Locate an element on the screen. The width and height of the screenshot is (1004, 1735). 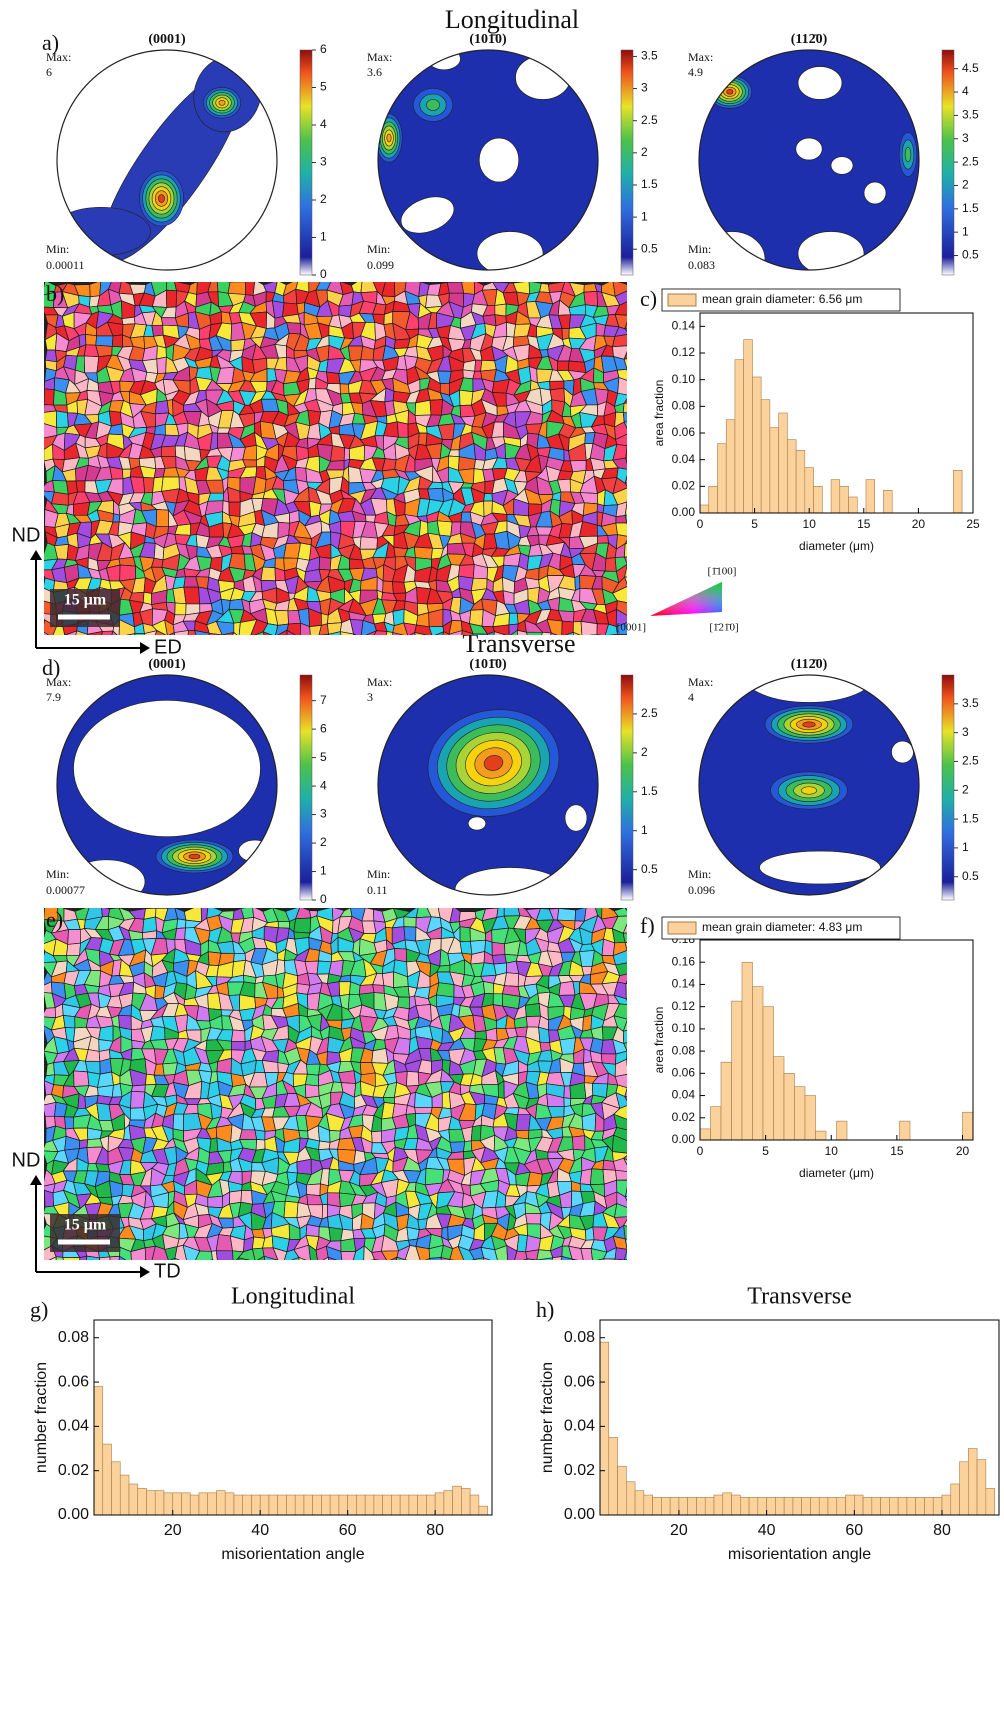
scale-bar-label: 15 μm is located at coordinates (85, 600).